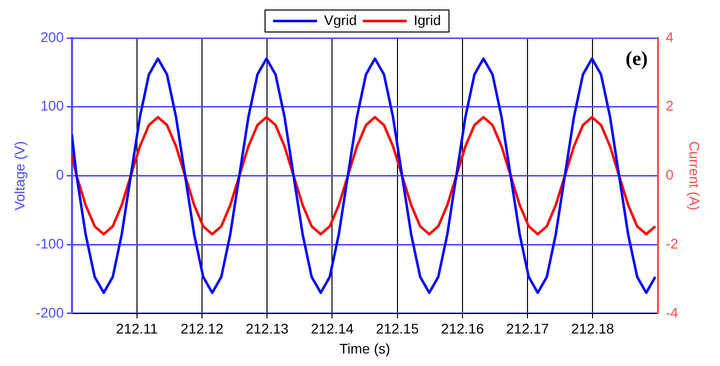  Describe the element at coordinates (340, 20) in the screenshot. I see `legend-label: Vgrid` at that location.